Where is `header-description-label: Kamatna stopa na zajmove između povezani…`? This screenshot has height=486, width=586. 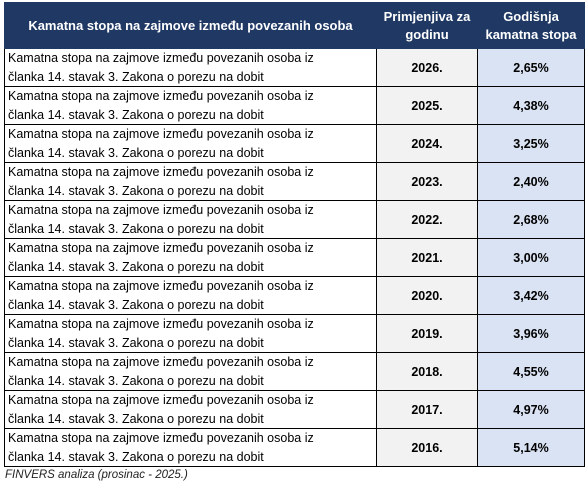 header-description-label: Kamatna stopa na zajmove između povezani… is located at coordinates (190, 25).